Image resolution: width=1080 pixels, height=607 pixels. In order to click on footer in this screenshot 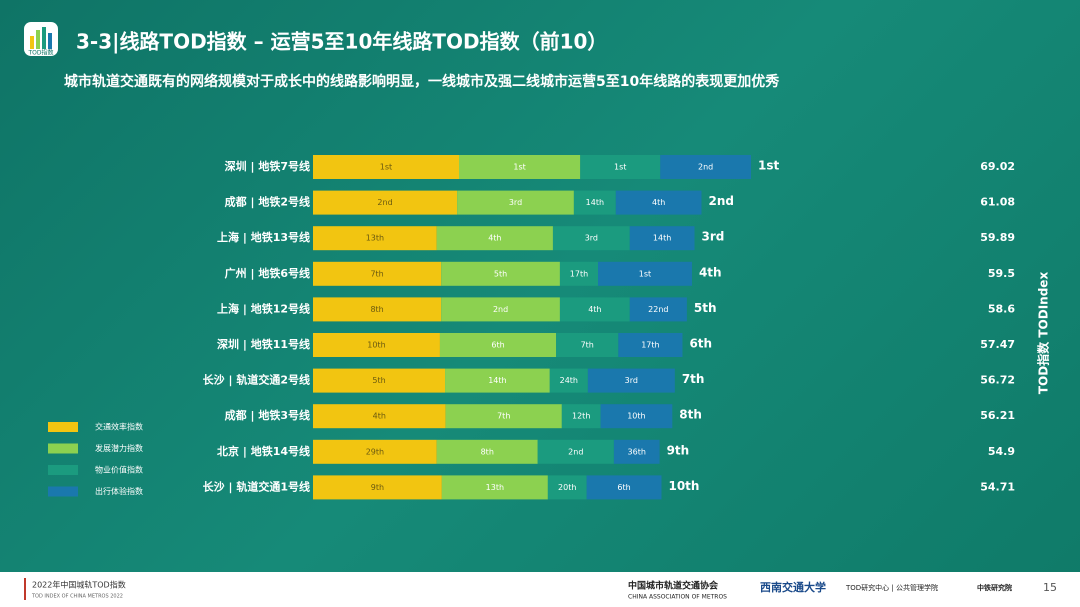, I will do `click(540, 589)`.